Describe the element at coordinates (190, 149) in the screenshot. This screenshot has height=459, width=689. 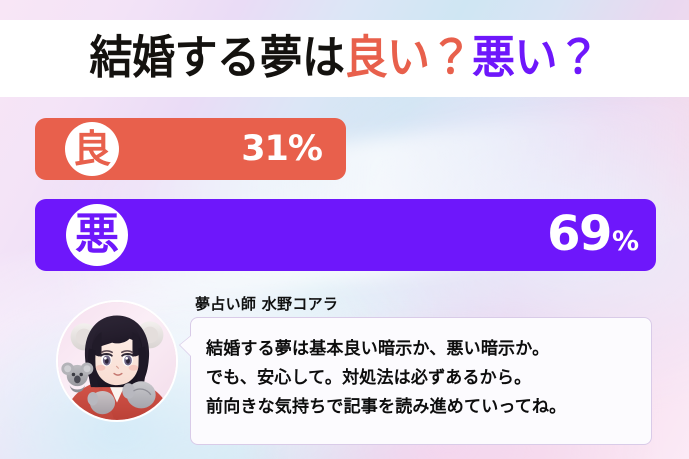
I see `bar-good: 良 31%` at that location.